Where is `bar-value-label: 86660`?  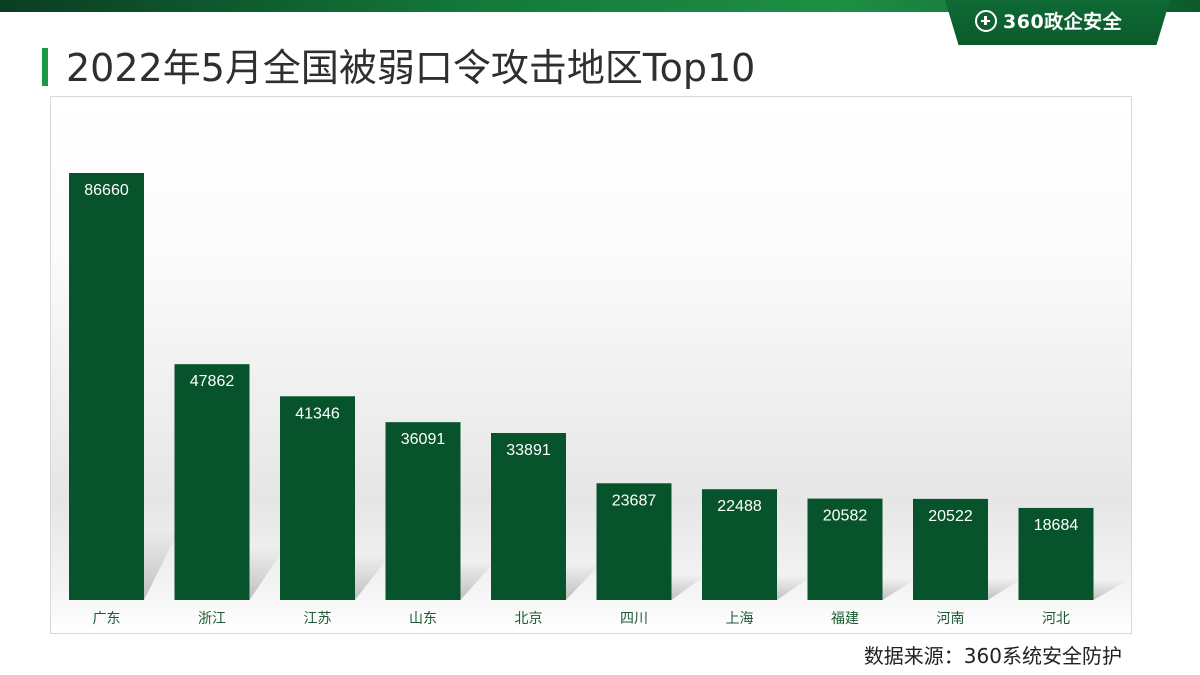 bar-value-label: 86660 is located at coordinates (106, 190).